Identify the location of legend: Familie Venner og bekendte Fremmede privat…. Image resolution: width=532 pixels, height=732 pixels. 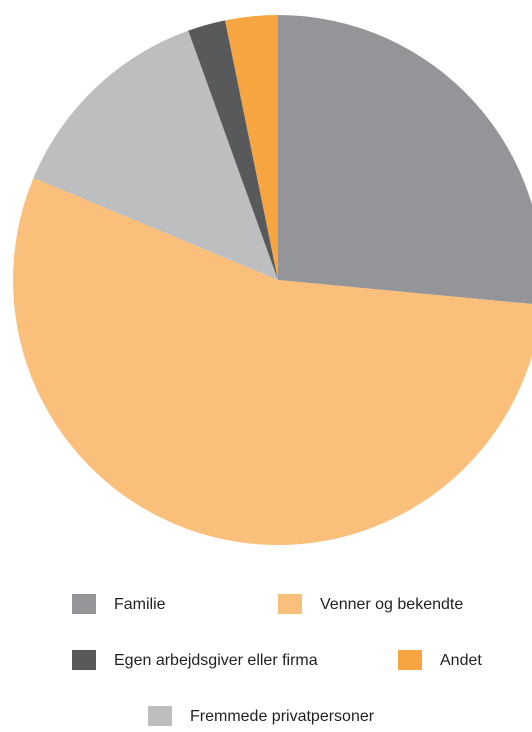
(277, 660).